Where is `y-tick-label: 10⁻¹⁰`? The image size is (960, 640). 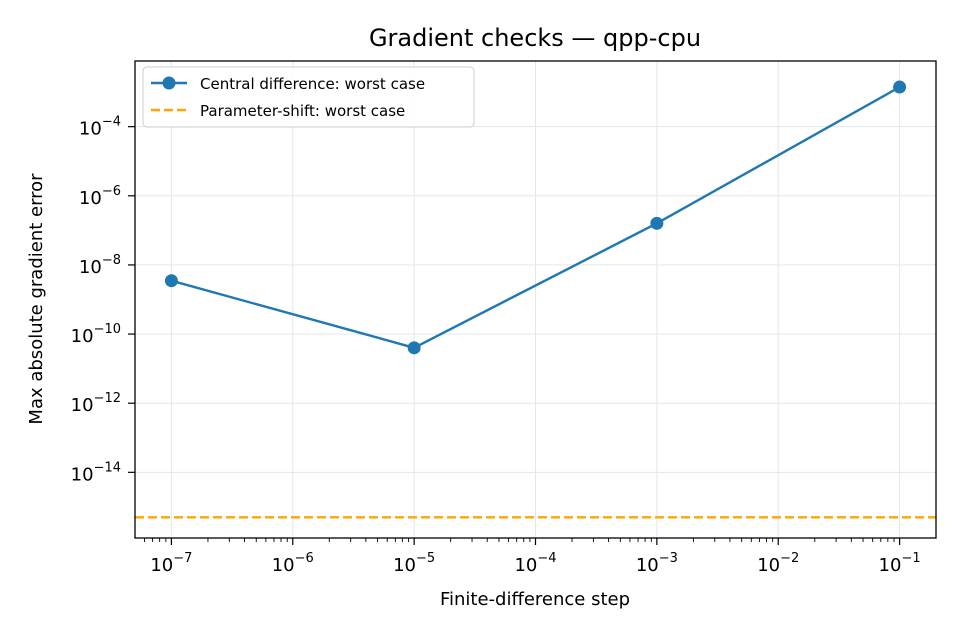
y-tick-label: 10⁻¹⁰ is located at coordinates (96, 334).